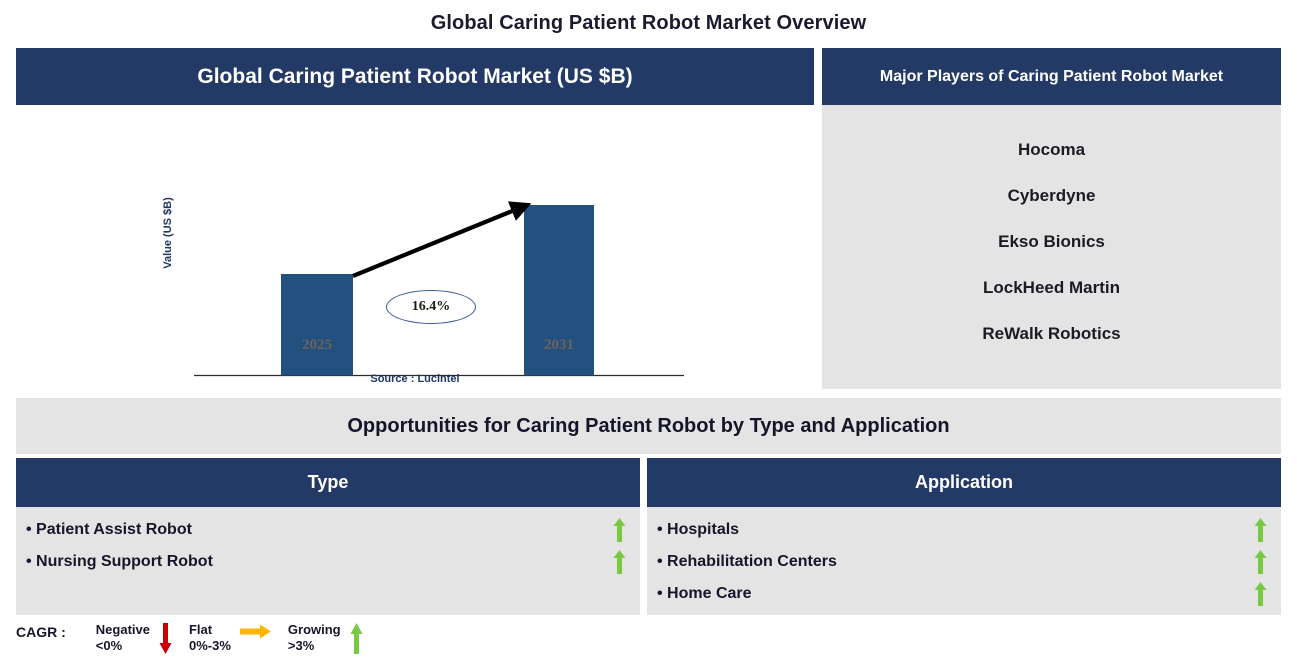 This screenshot has height=671, width=1297. I want to click on market-bar-chart, so click(439, 289).